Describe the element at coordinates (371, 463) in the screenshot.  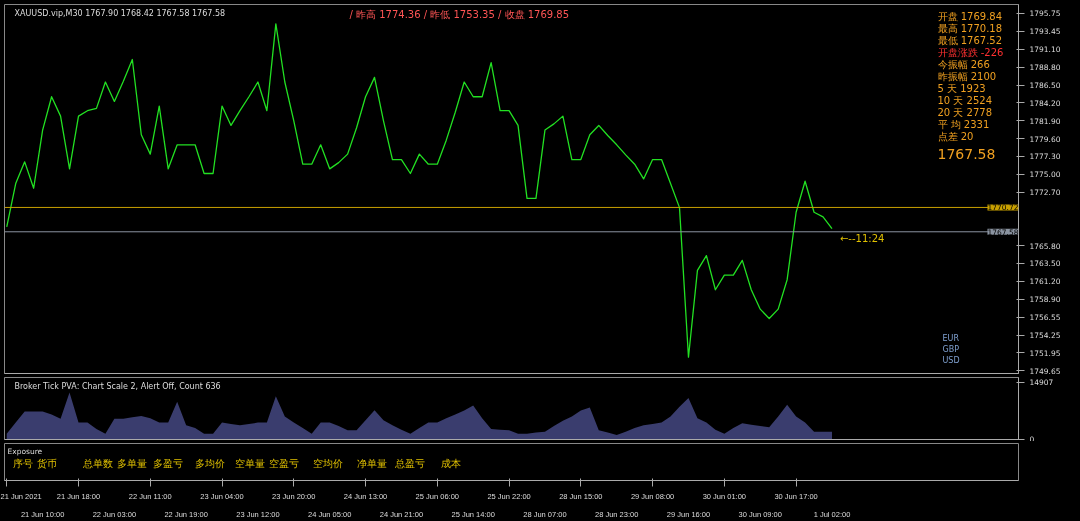
I see `text: 净单量` at that location.